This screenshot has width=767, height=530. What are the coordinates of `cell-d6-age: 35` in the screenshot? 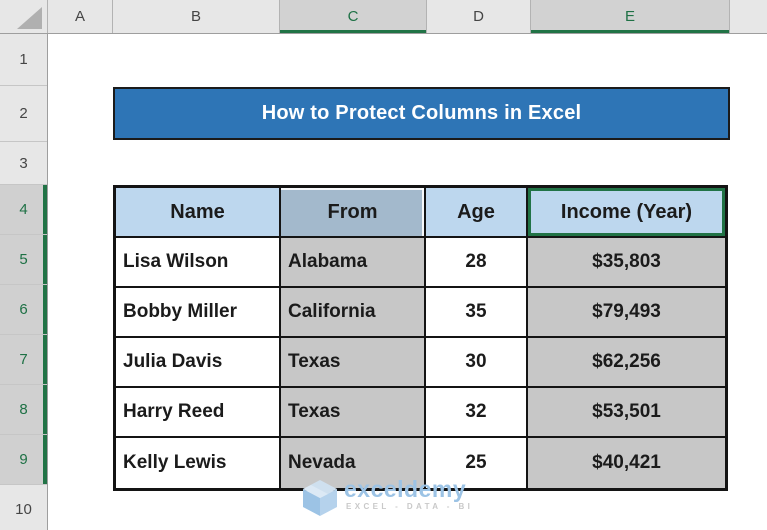 It's located at (477, 313).